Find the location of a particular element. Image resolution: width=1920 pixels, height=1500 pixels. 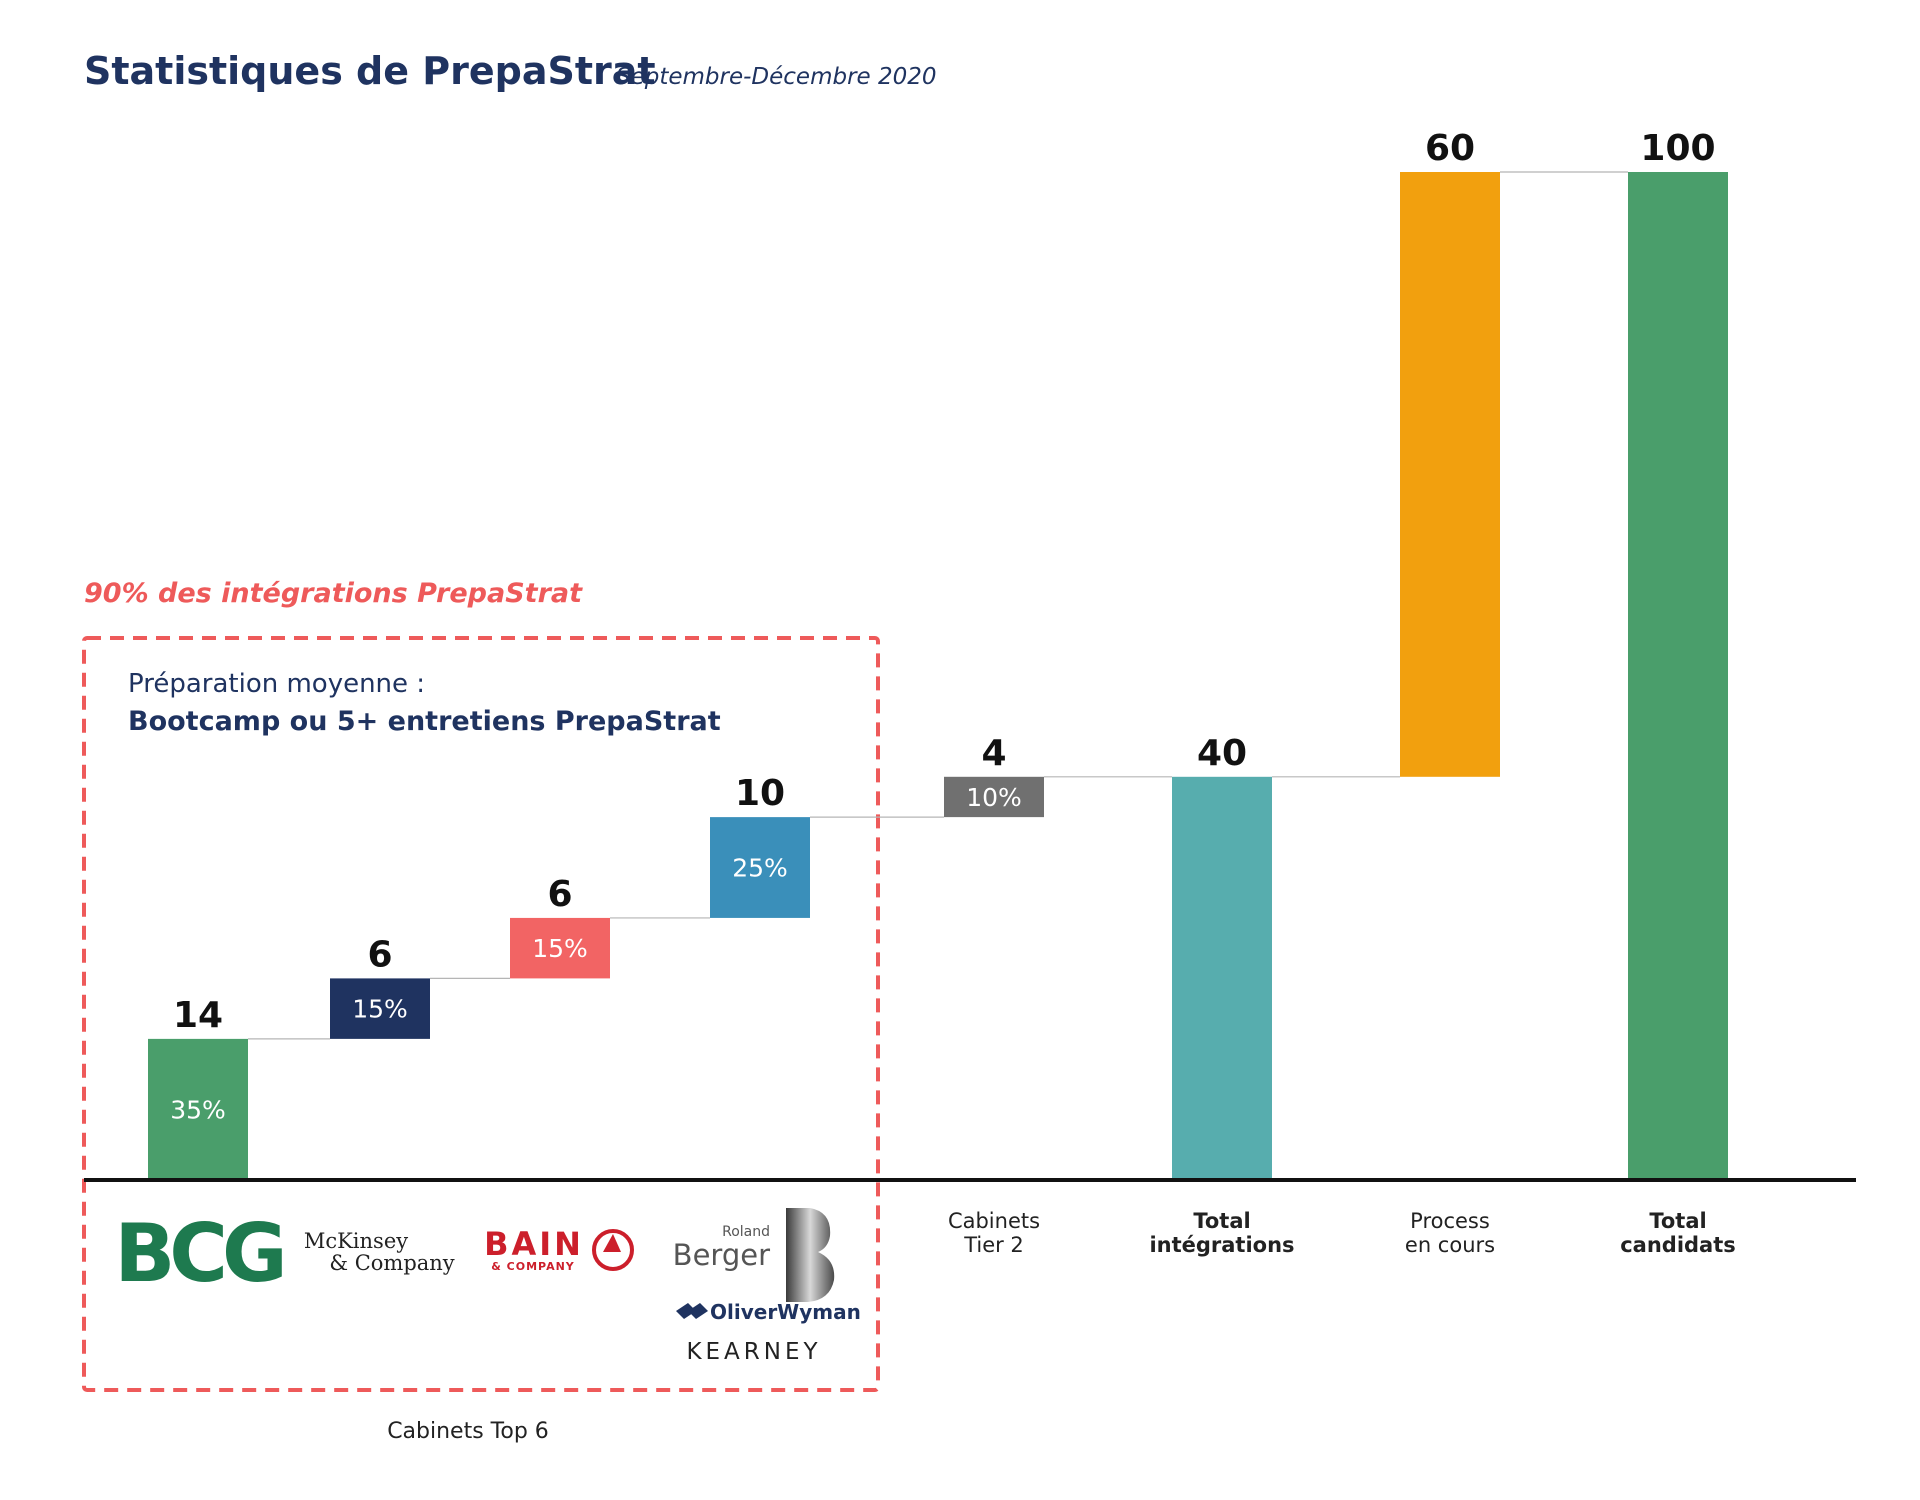

category-label-7-line2: en cours is located at coordinates (1450, 1245).